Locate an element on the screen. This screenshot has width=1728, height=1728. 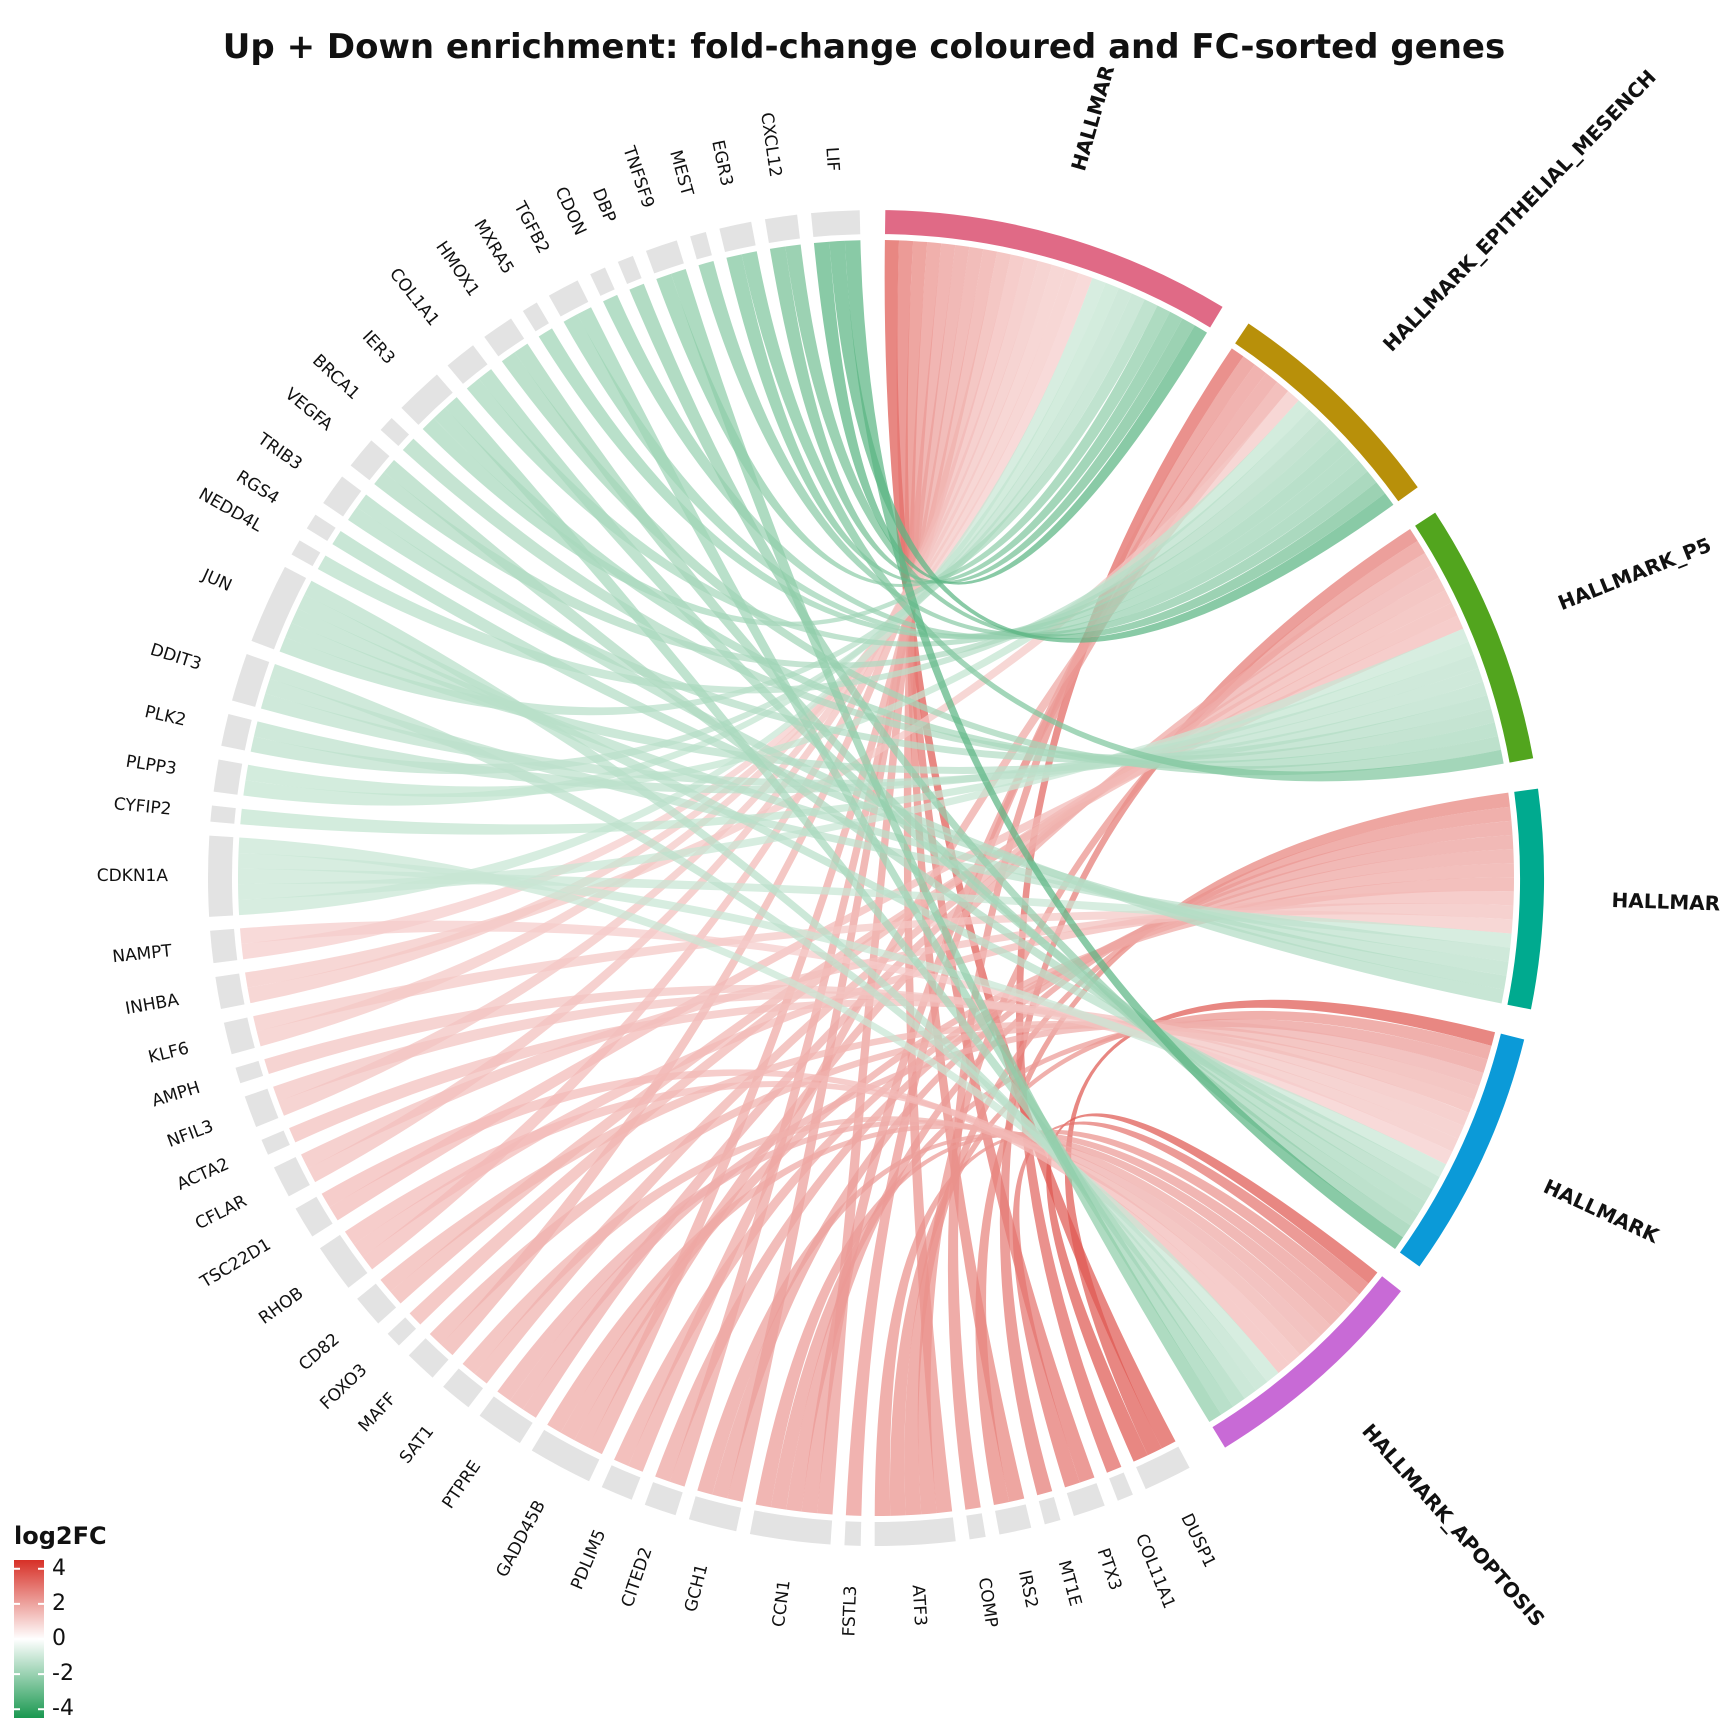
gene-label-cdkn1a: CDKN1A is located at coordinates (133, 876).